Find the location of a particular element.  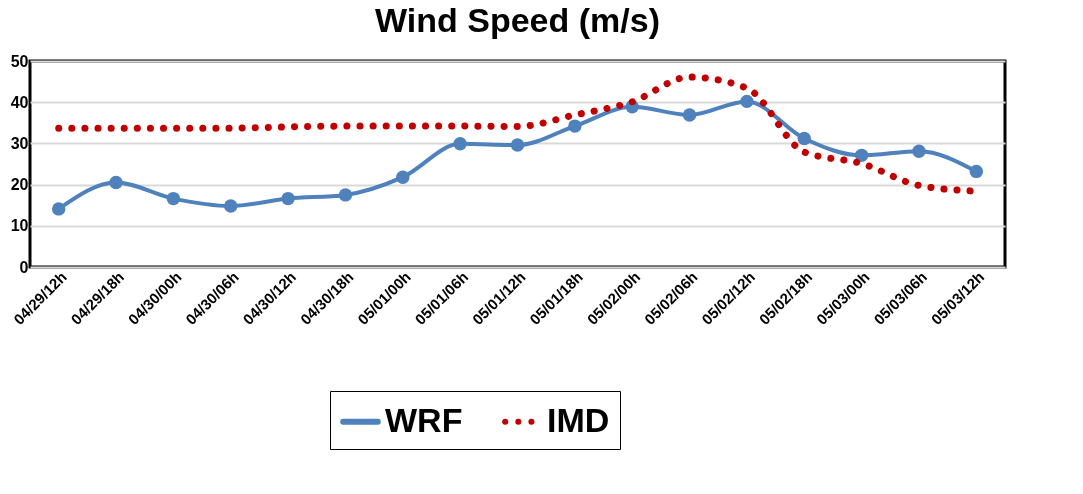

legend-label: WRF is located at coordinates (424, 419).